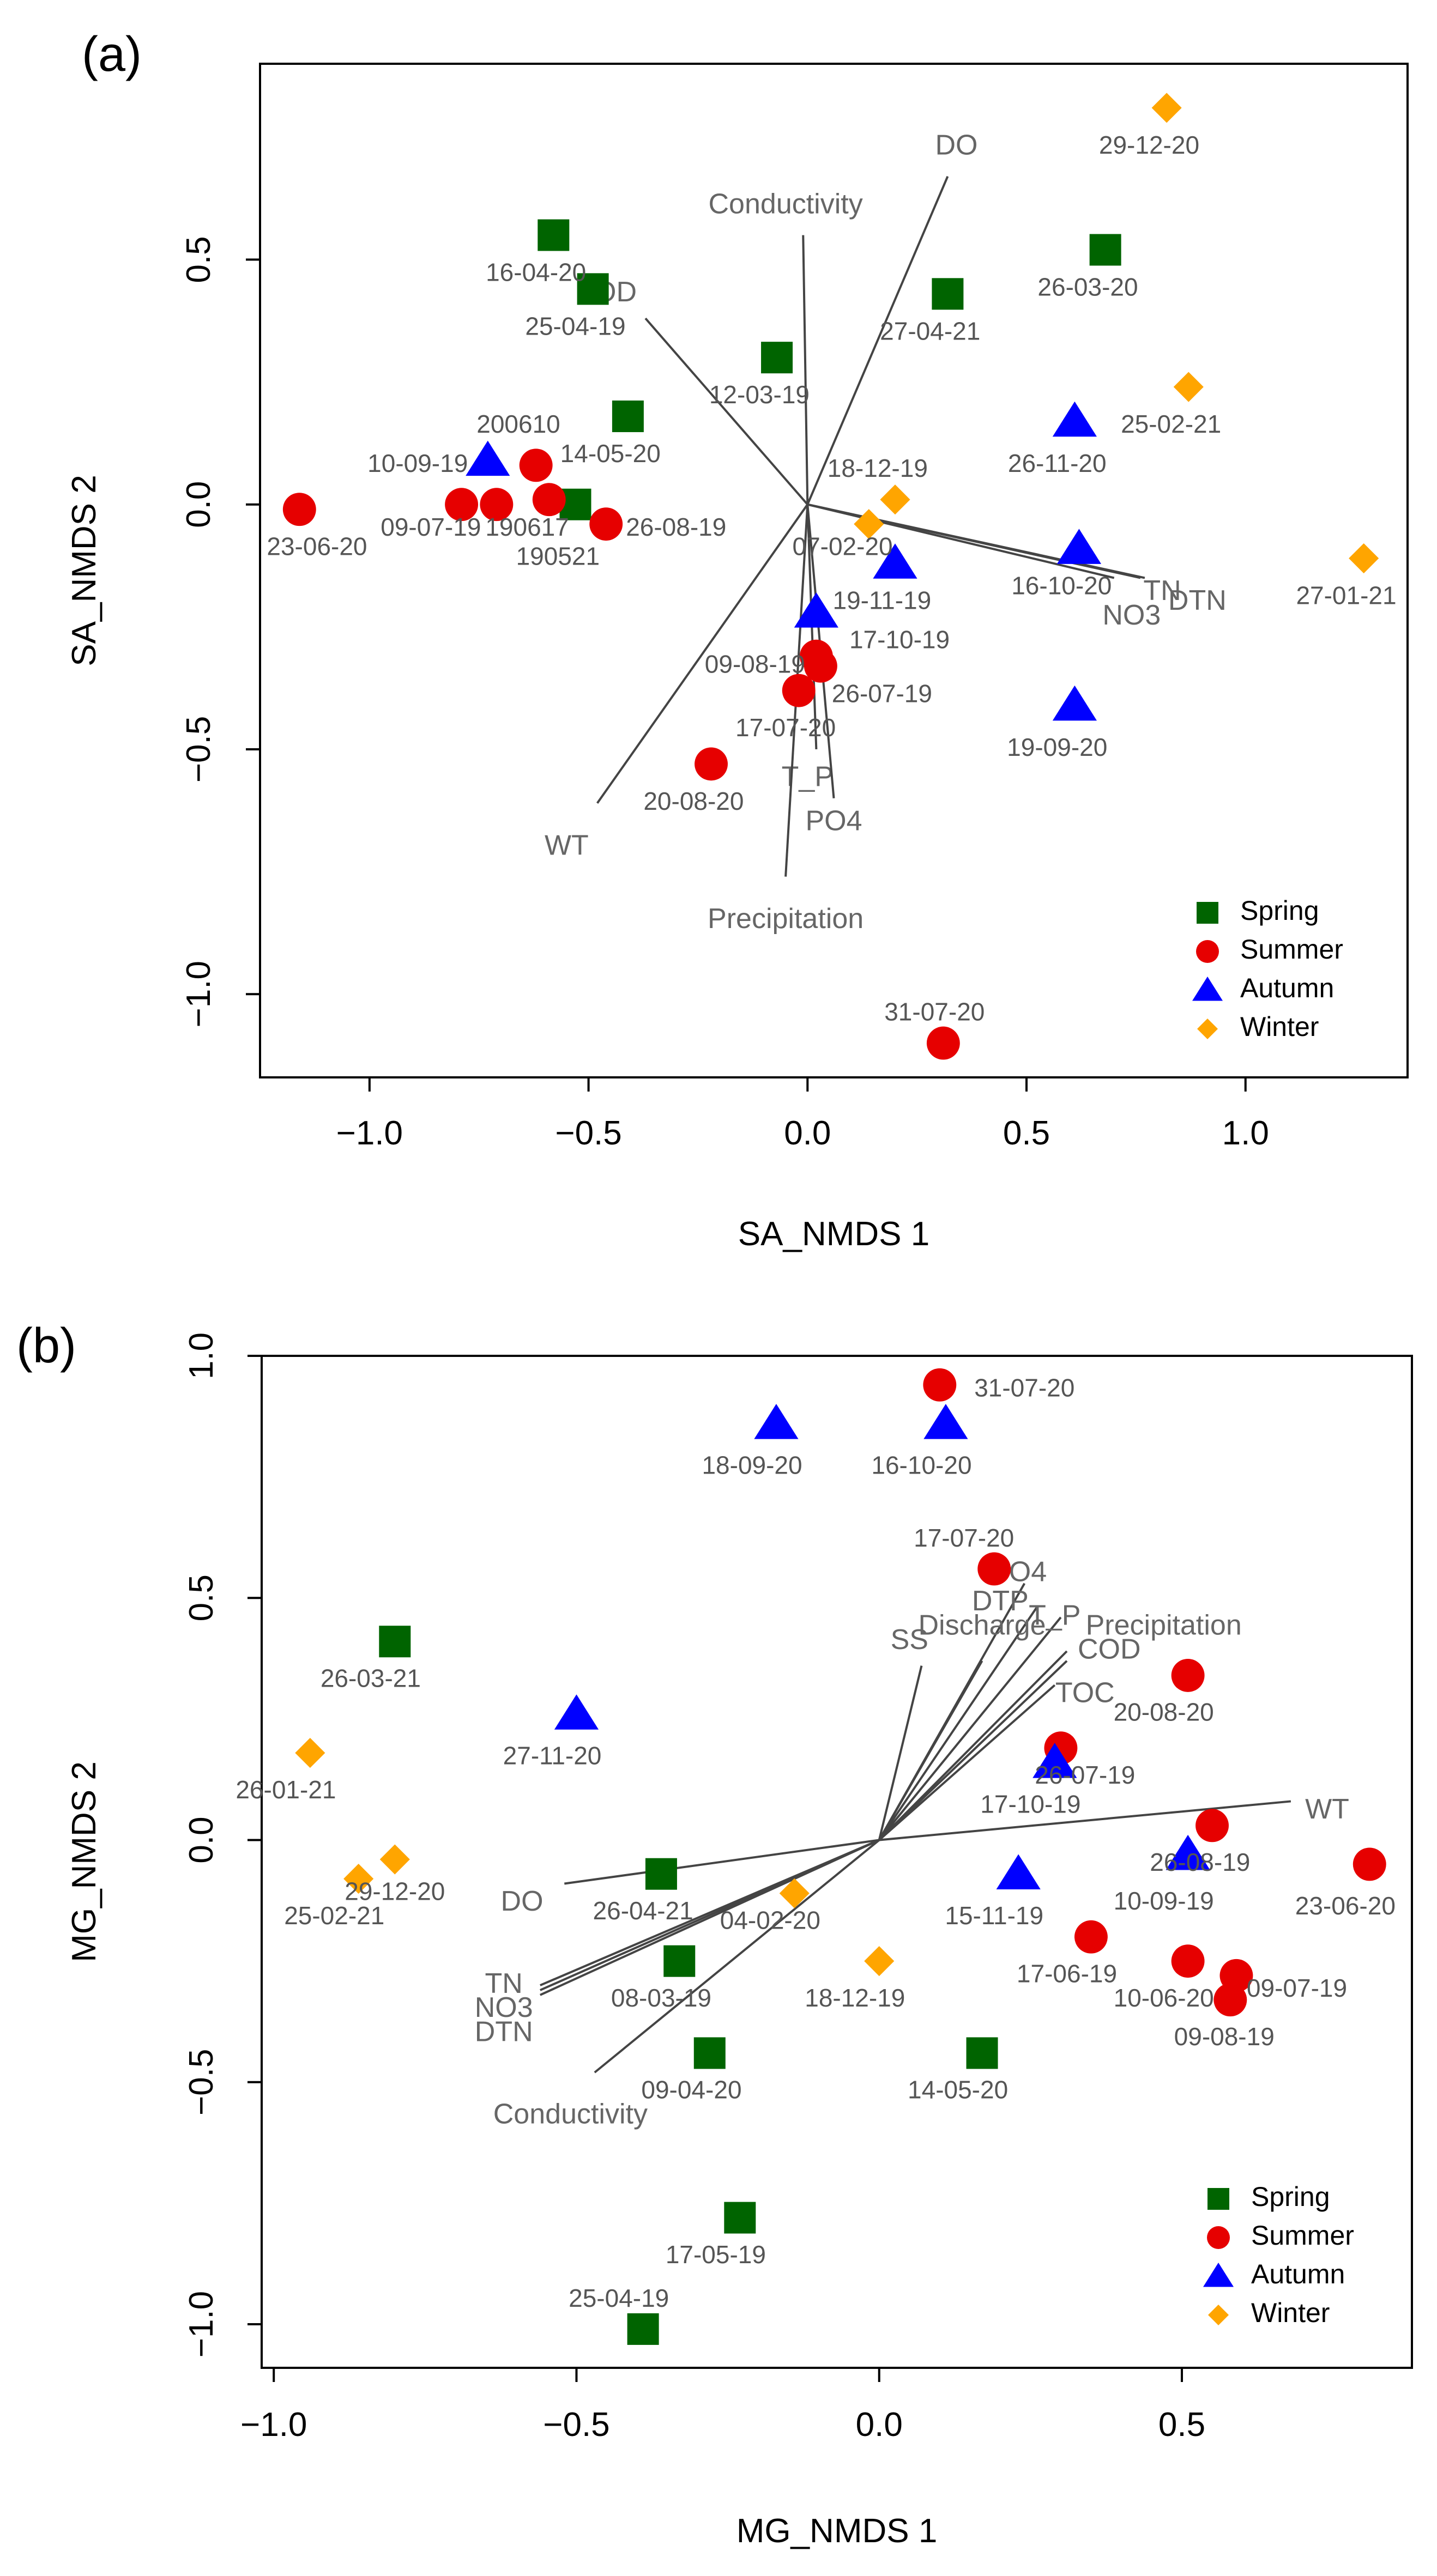  What do you see at coordinates (1057, 463) in the screenshot?
I see `point-label: 26-11-20` at bounding box center [1057, 463].